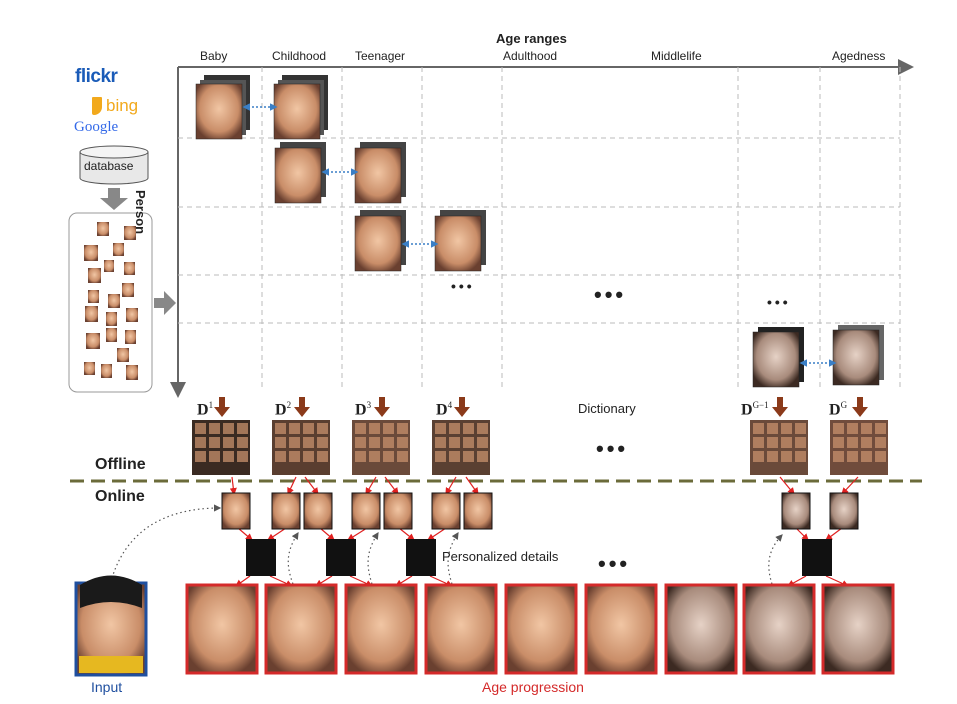 Image resolution: width=957 pixels, height=704 pixels. I want to click on personalized-detail-squares, so click(539, 557).